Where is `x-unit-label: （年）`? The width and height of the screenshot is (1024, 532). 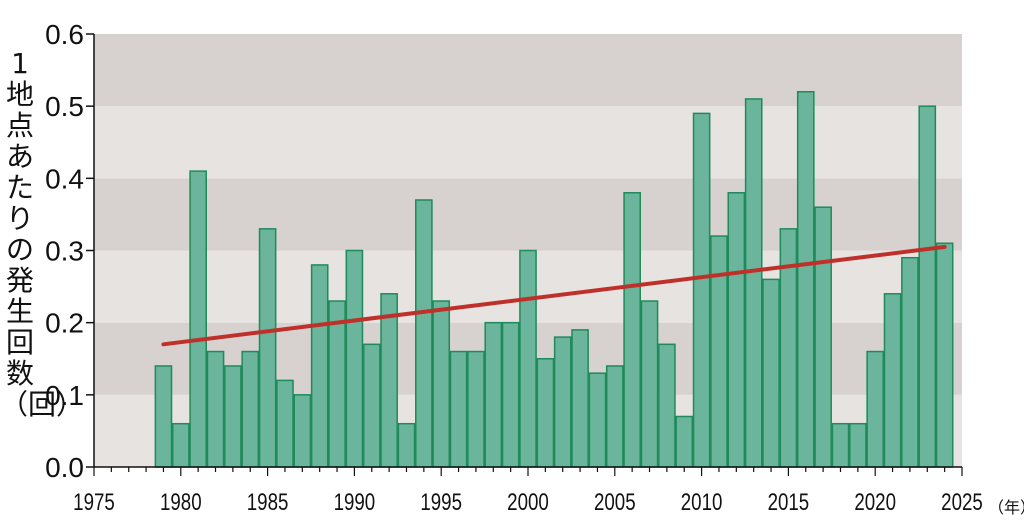
x-unit-label: （年） is located at coordinates (1006, 508).